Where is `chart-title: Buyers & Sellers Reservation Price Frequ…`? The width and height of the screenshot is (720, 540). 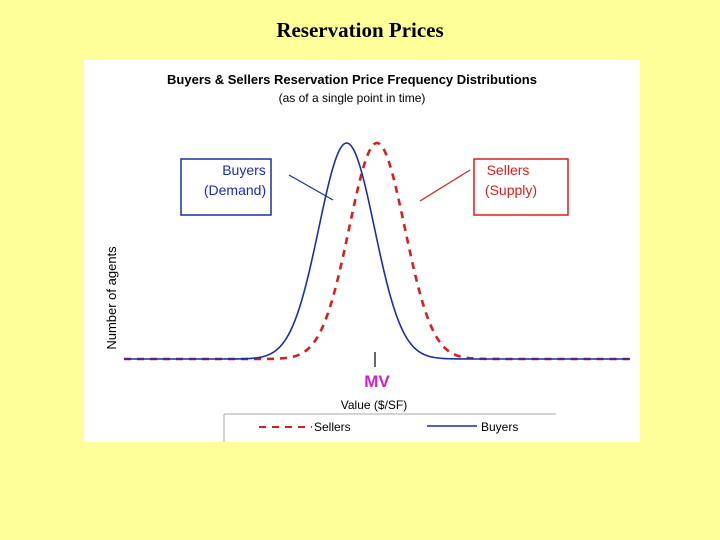 chart-title: Buyers & Sellers Reservation Price Frequ… is located at coordinates (352, 79).